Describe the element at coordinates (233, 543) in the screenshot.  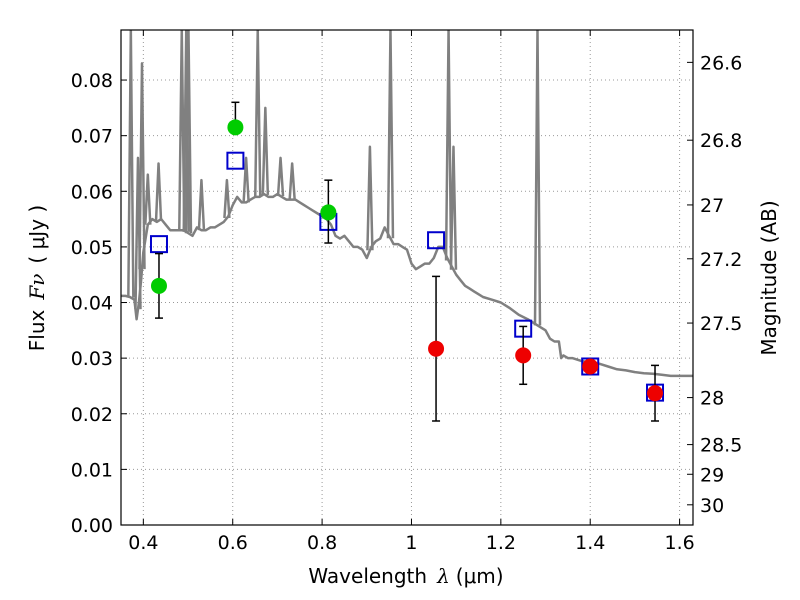
I see `x-tick-label: 0.6` at that location.